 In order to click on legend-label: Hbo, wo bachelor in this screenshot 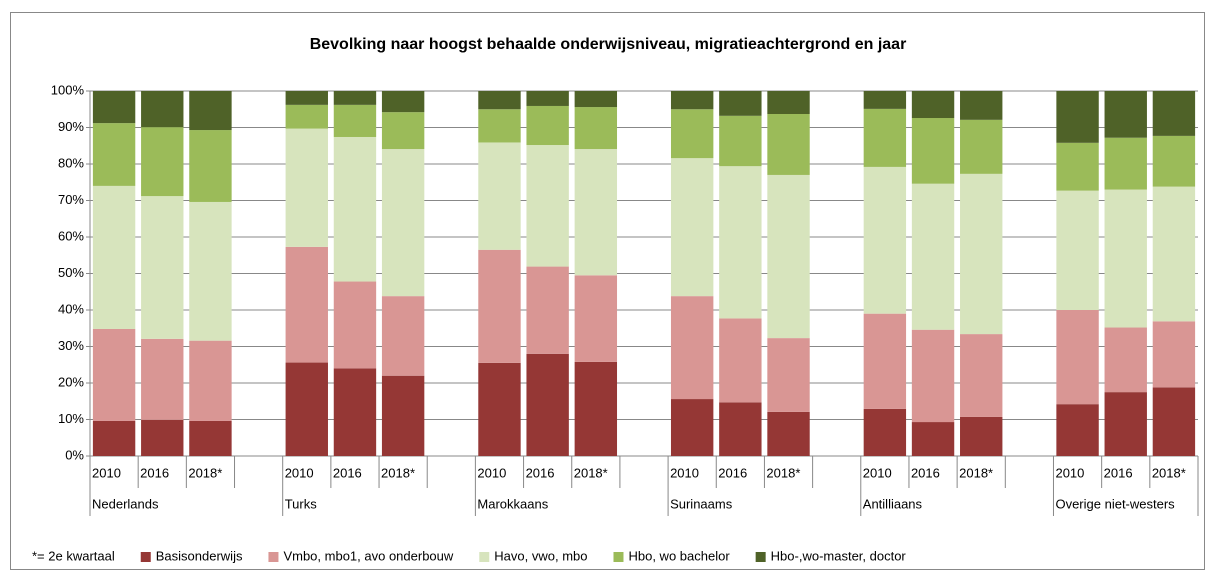, I will do `click(679, 555)`.